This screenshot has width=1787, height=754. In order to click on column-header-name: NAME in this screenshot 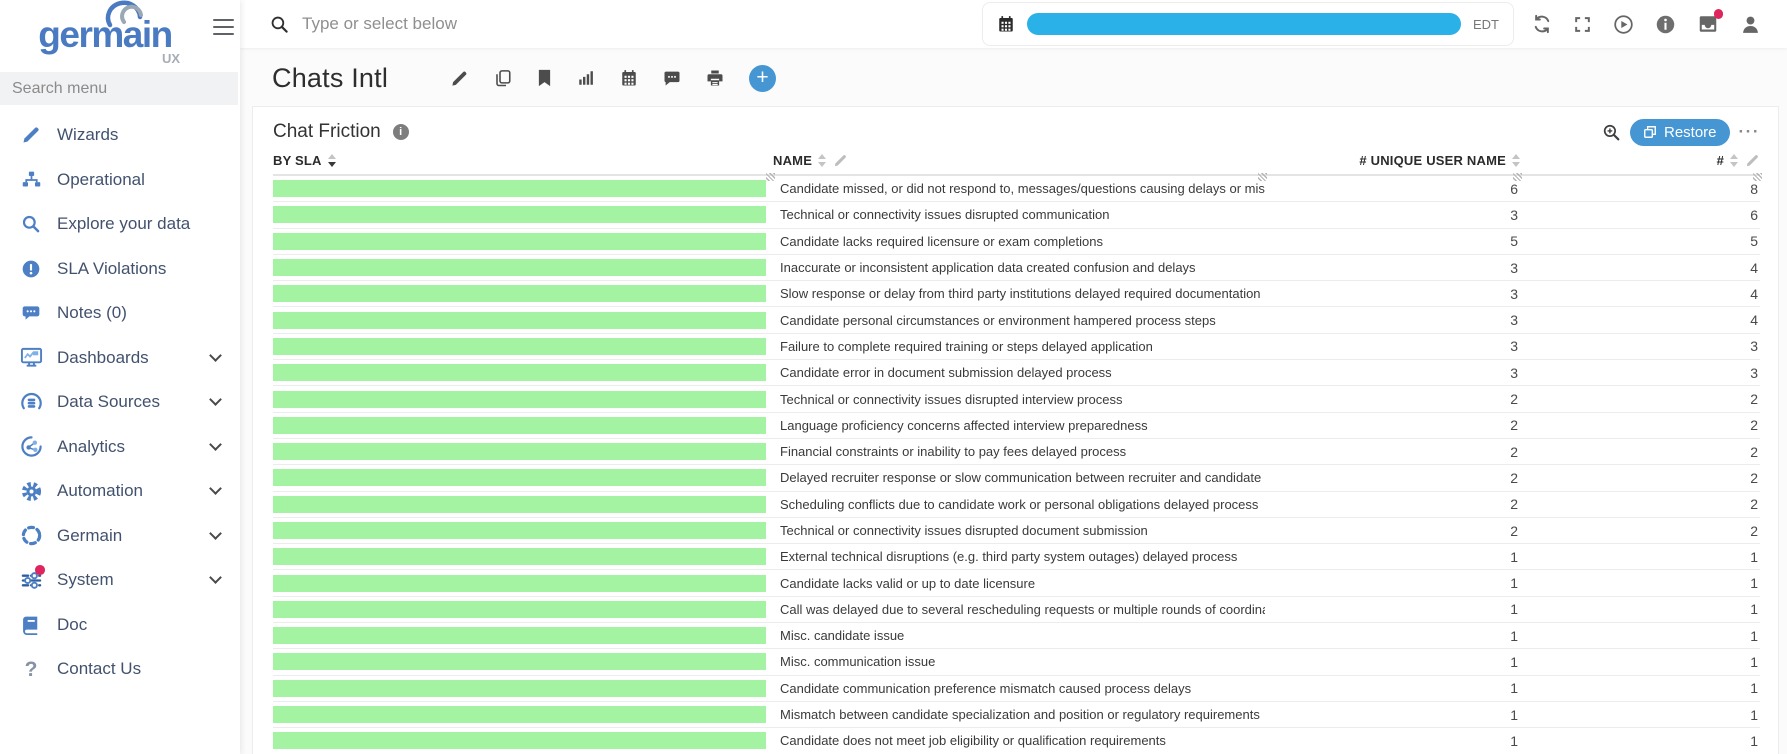, I will do `click(1020, 167)`.